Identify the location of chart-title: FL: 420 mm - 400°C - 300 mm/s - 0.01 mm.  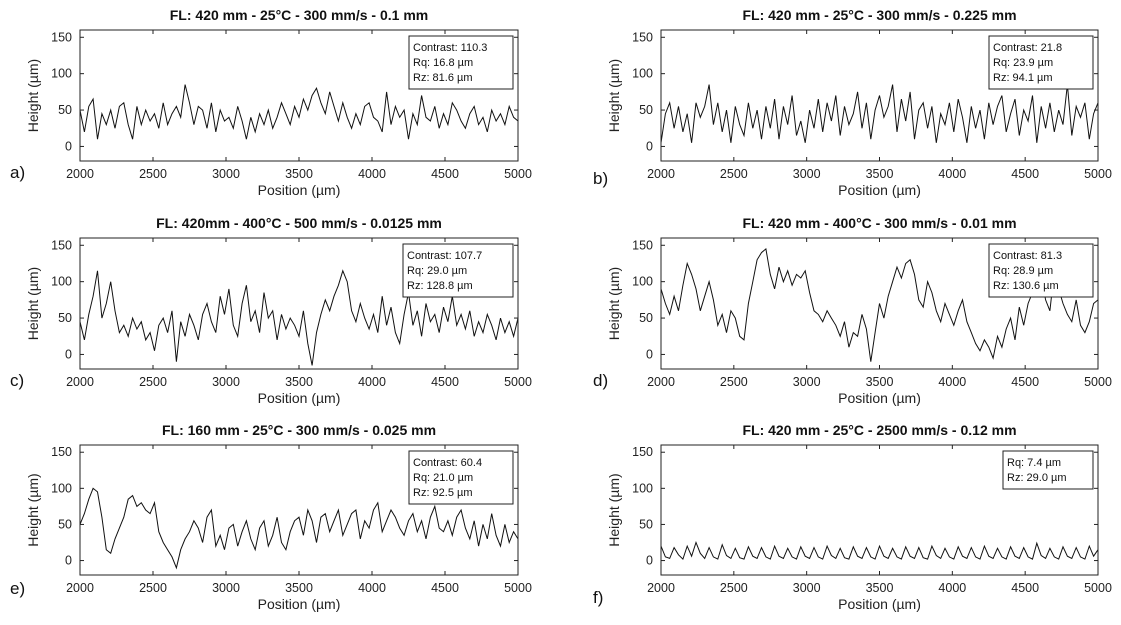
(879, 223).